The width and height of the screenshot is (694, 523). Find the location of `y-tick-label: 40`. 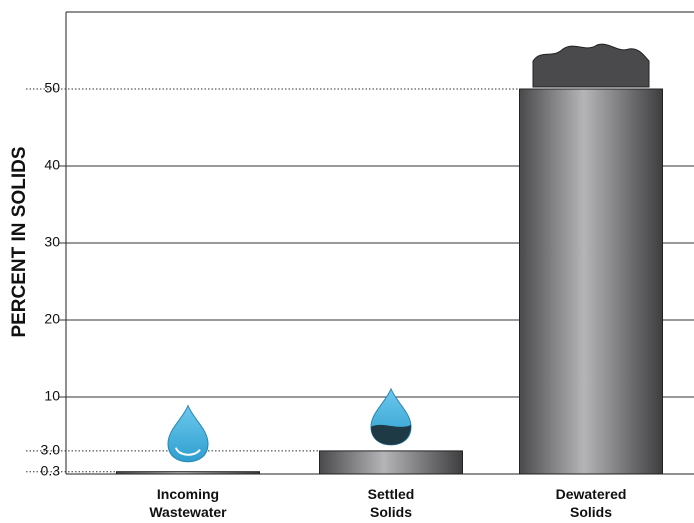

y-tick-label: 40 is located at coordinates (52, 165).